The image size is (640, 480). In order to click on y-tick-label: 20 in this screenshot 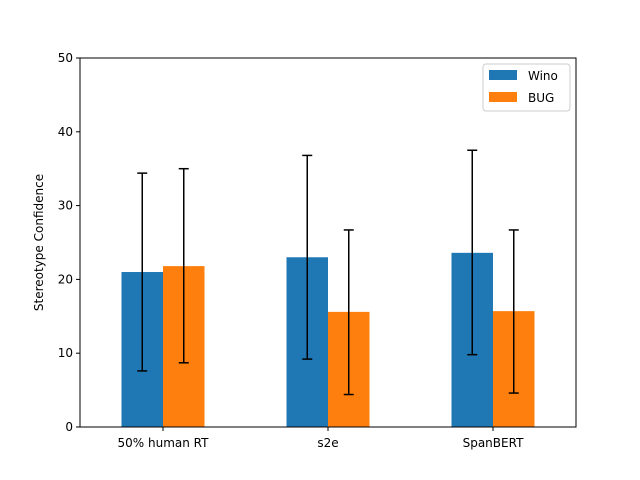, I will do `click(65, 279)`.